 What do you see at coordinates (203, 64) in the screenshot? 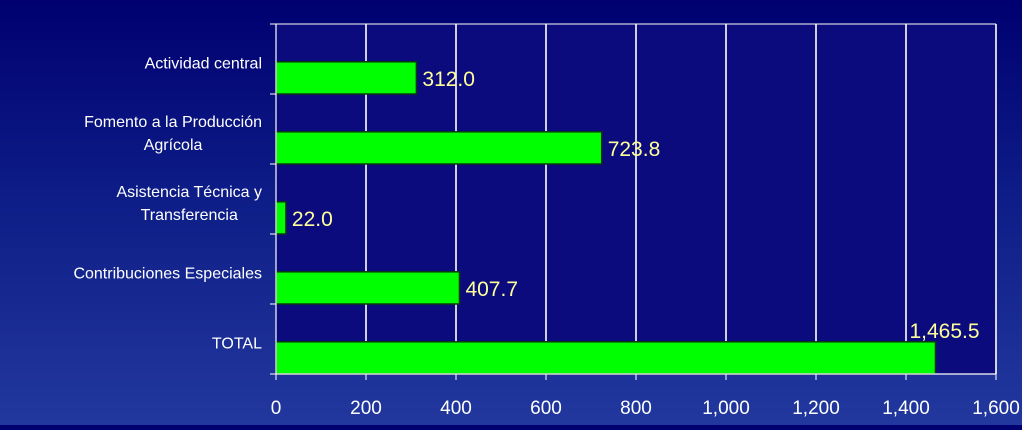
I see `category-label: Actividad central` at bounding box center [203, 64].